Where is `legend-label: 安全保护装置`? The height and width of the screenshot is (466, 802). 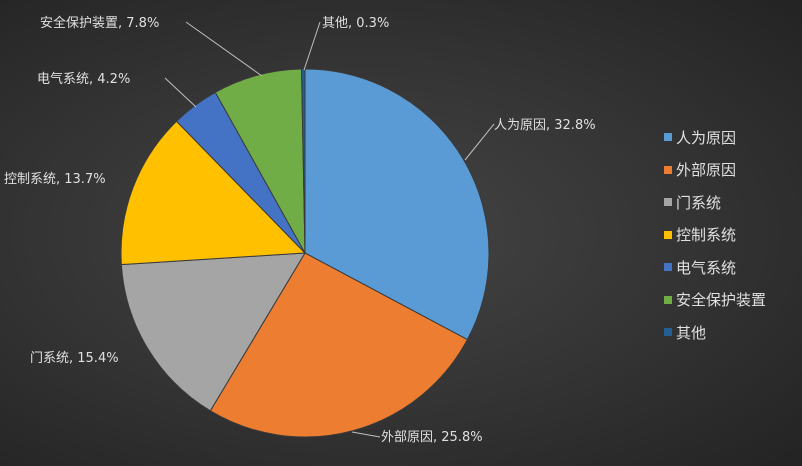 legend-label: 安全保护装置 is located at coordinates (721, 300).